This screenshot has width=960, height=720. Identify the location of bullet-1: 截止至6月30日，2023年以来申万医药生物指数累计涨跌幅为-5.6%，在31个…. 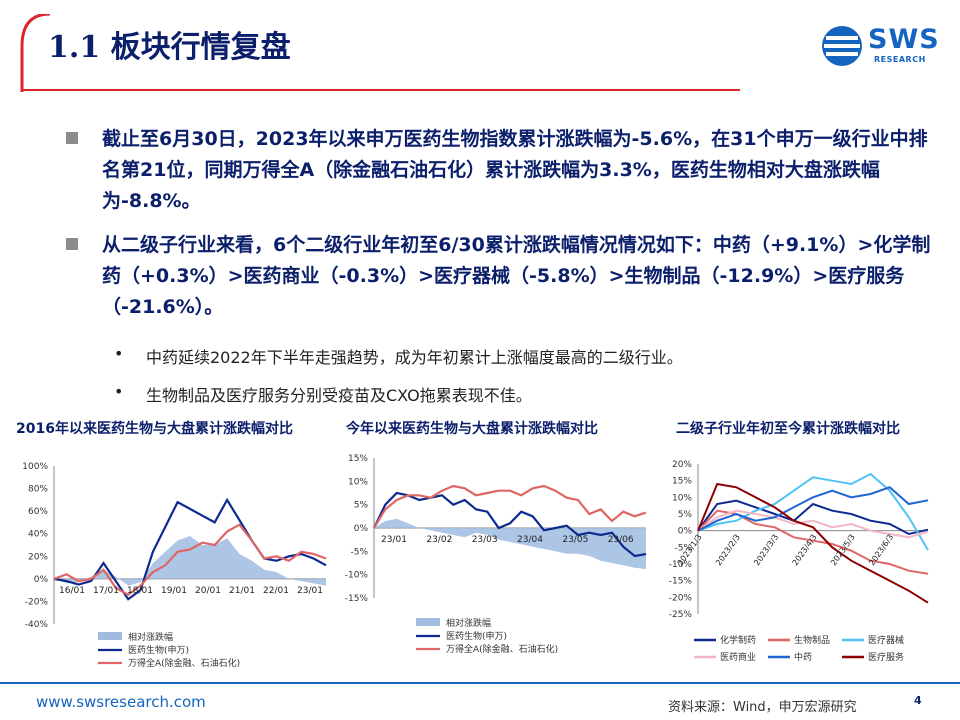
(497, 172).